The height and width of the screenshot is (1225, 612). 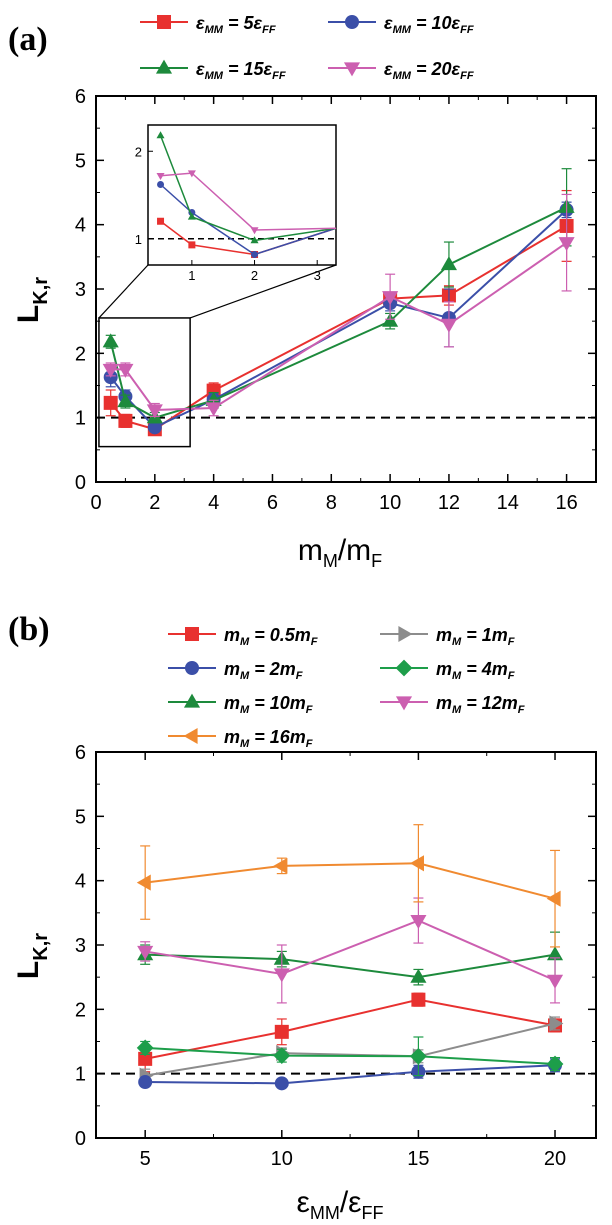 I want to click on legend-item: mM = 2mF, so click(x=235, y=670).